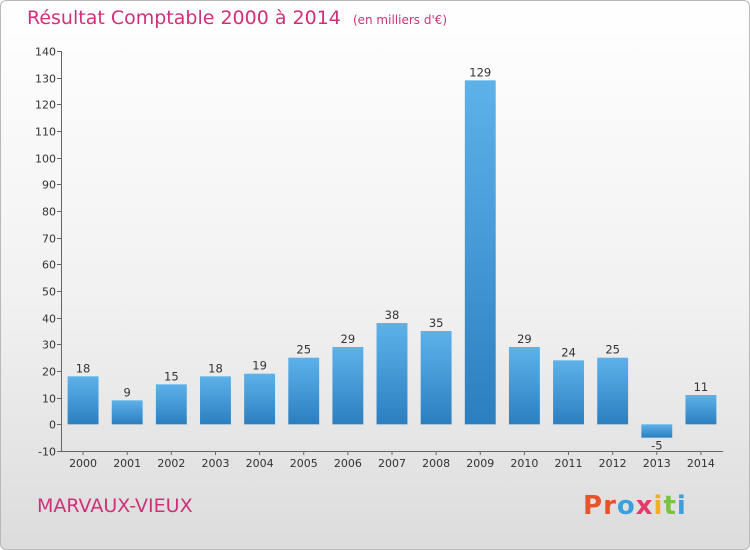  What do you see at coordinates (127, 392) in the screenshot?
I see `data-label: 9` at bounding box center [127, 392].